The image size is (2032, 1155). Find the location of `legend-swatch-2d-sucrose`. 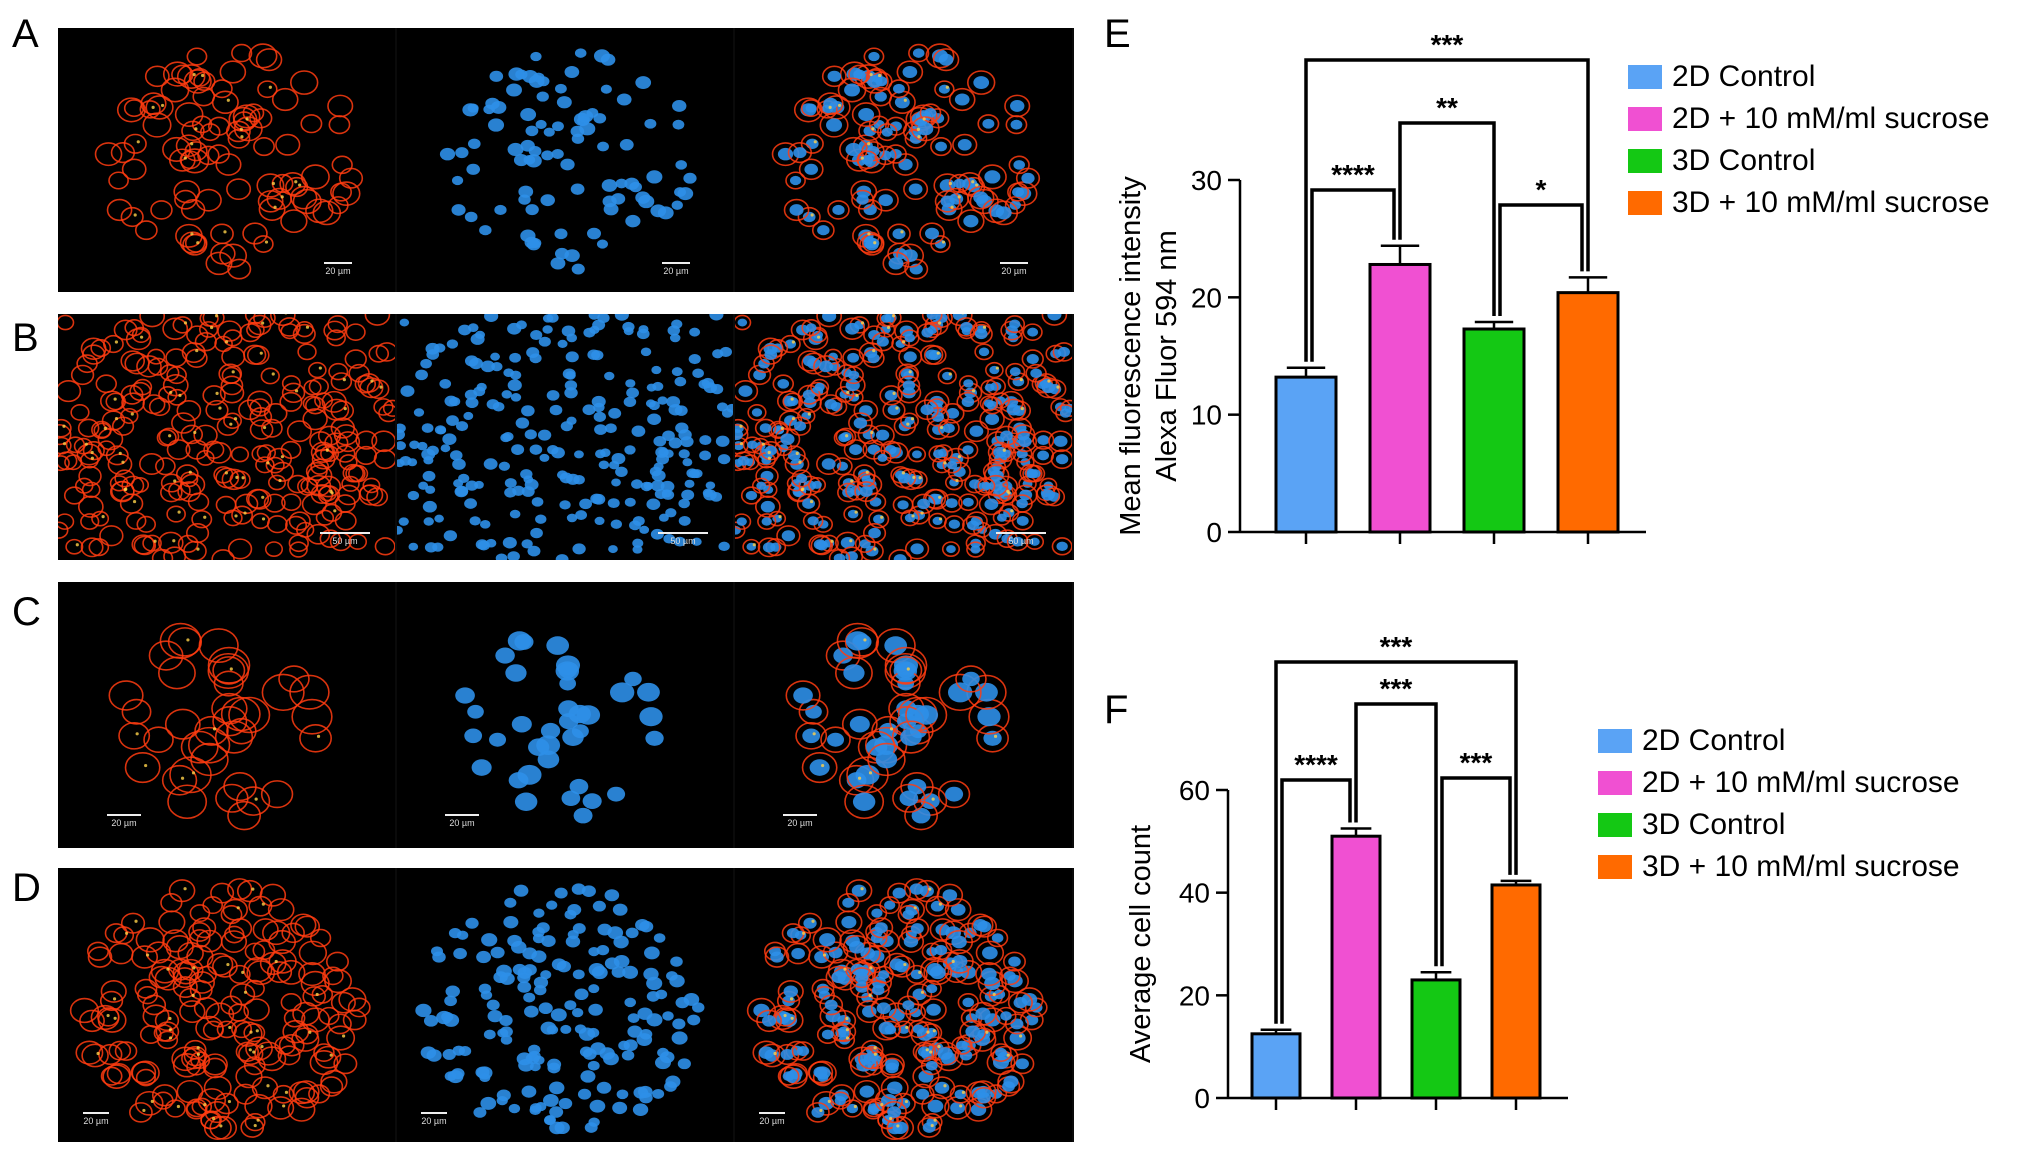

legend-swatch-2d-sucrose is located at coordinates (1615, 783).